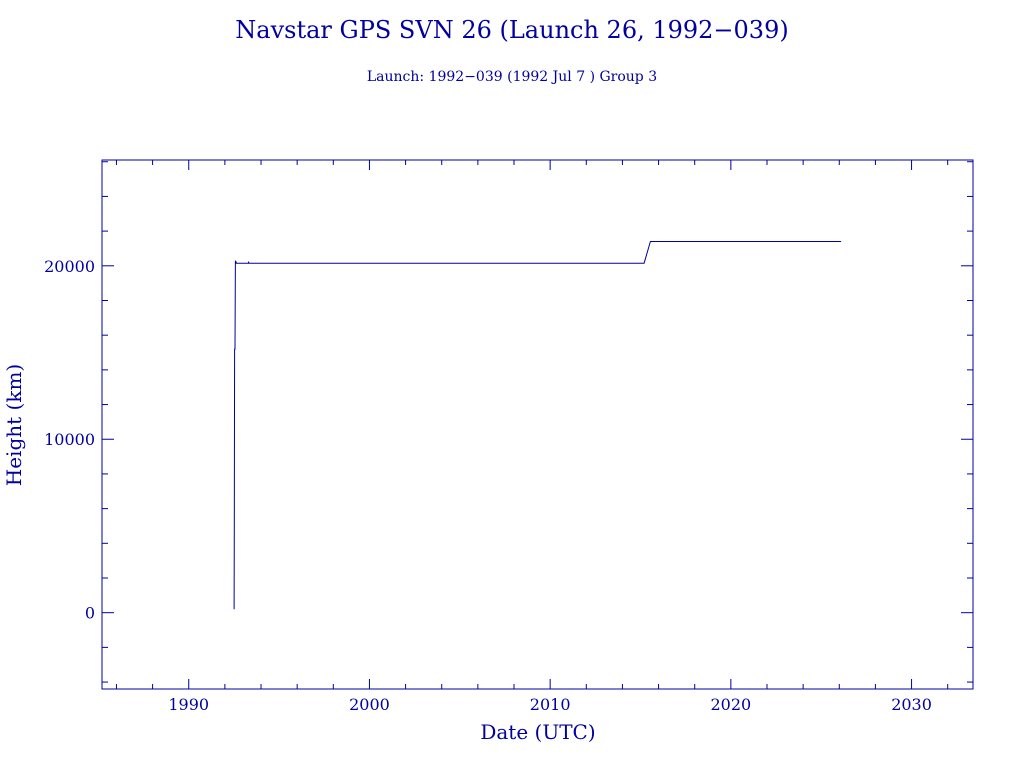 The image size is (1024, 768). What do you see at coordinates (69, 266) in the screenshot?
I see `y-tick-label: 20000` at bounding box center [69, 266].